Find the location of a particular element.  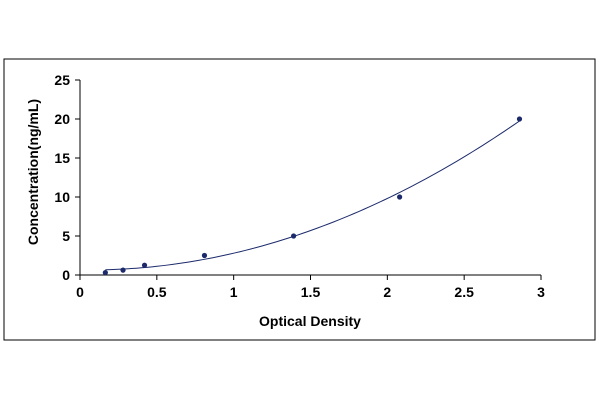

y-tick-label: 0 is located at coordinates (66, 275).